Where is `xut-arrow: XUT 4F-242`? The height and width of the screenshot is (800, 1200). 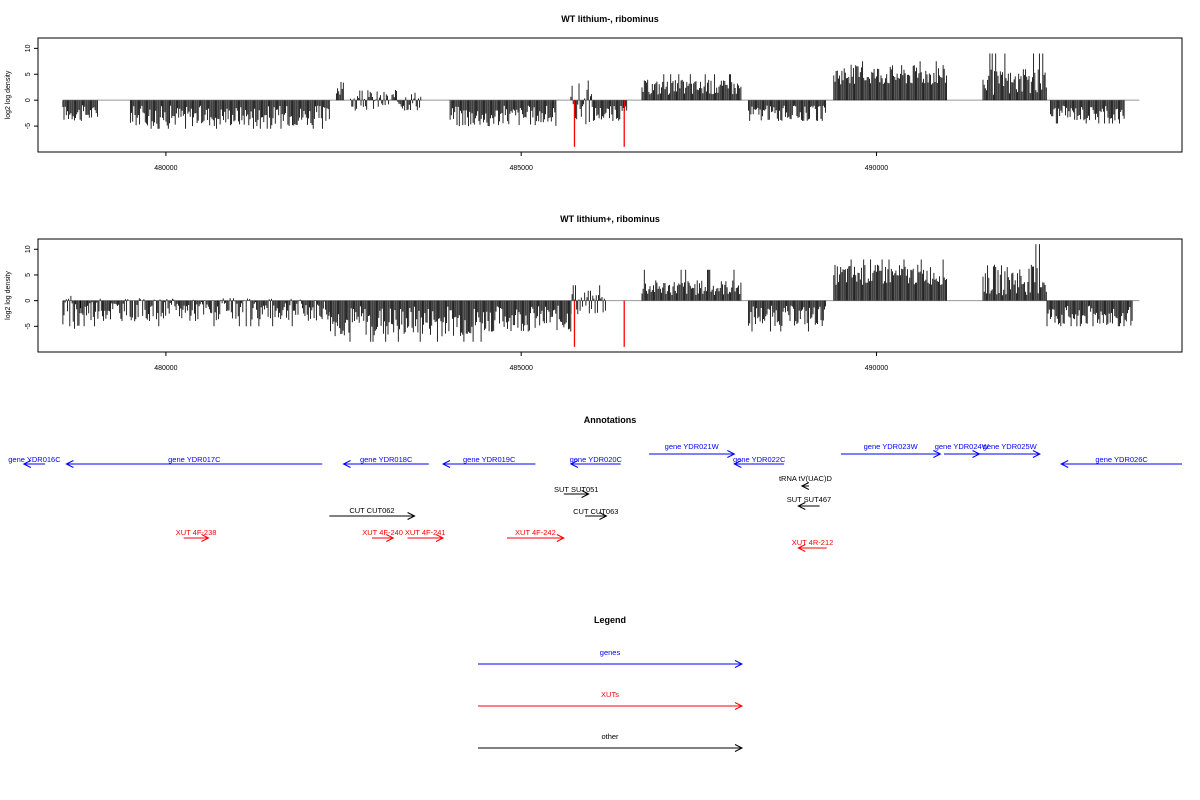
xut-arrow: XUT 4F-242 is located at coordinates (535, 535).